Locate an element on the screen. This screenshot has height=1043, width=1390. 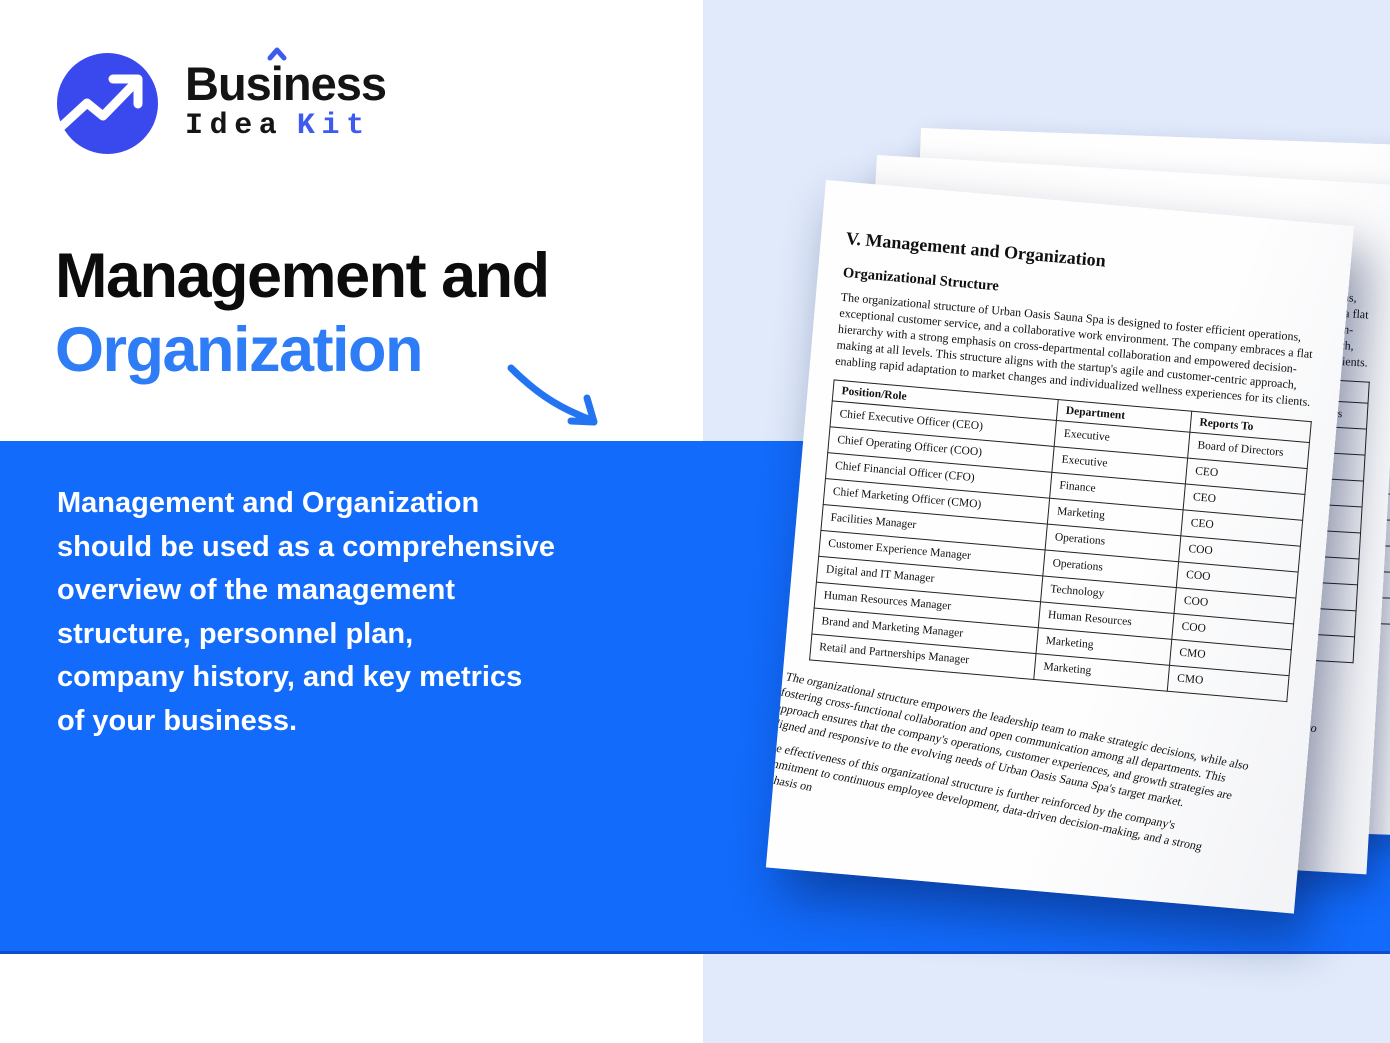
logo-wordmark-post: ness is located at coordinates (334, 83).